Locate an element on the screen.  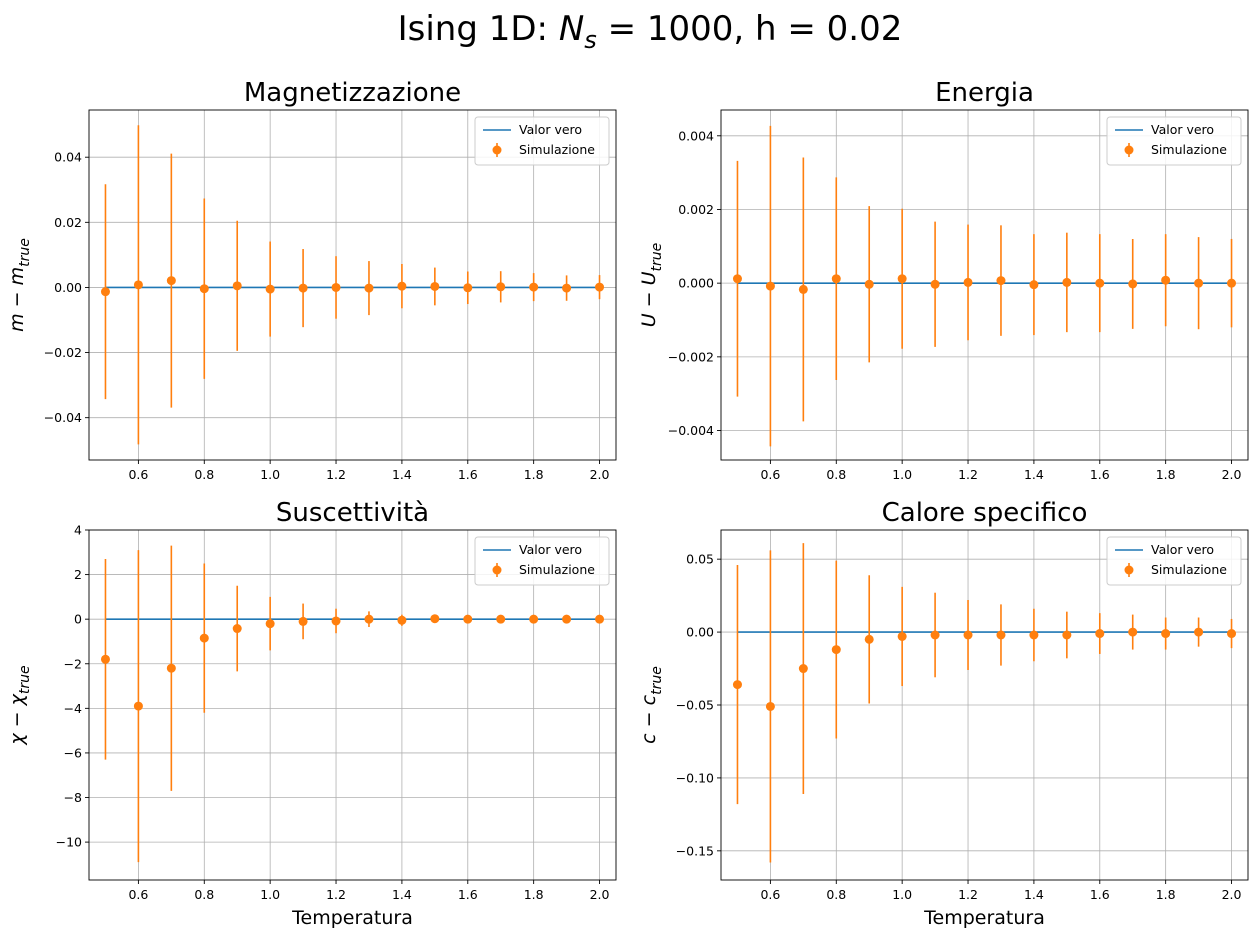
y-tick-label: −6 is located at coordinates (73, 752).